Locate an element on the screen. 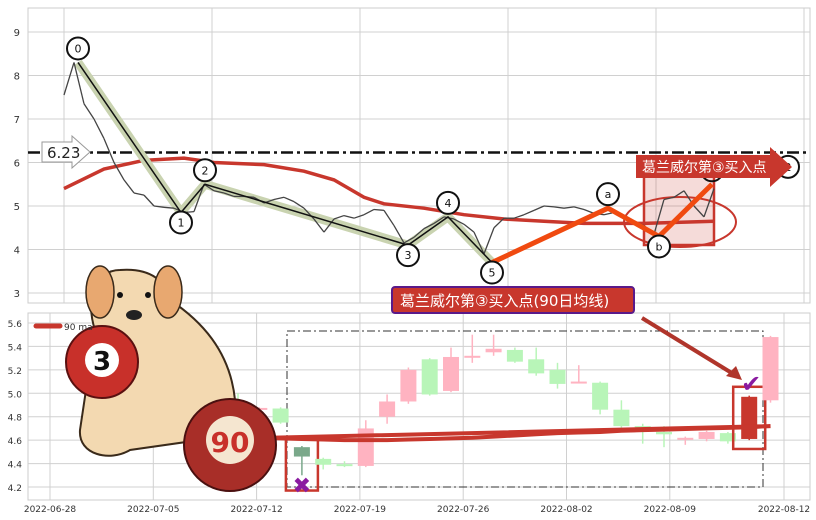 Image resolution: width=816 pixels, height=520 pixels. wave-point-label: 0 is located at coordinates (78, 48).